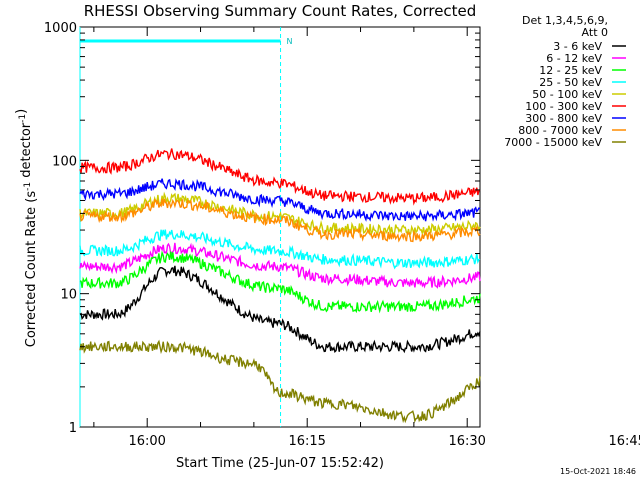 This screenshot has width=640, height=480. I want to click on legend-label: 3 - 6 keV, so click(577, 46).